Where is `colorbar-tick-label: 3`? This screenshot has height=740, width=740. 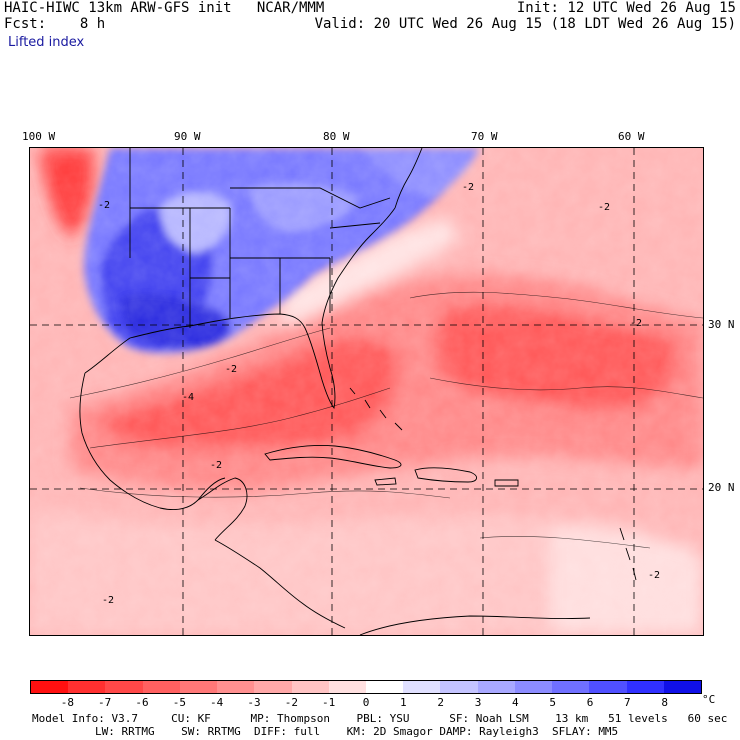
colorbar-tick-label: 3 is located at coordinates (478, 702).